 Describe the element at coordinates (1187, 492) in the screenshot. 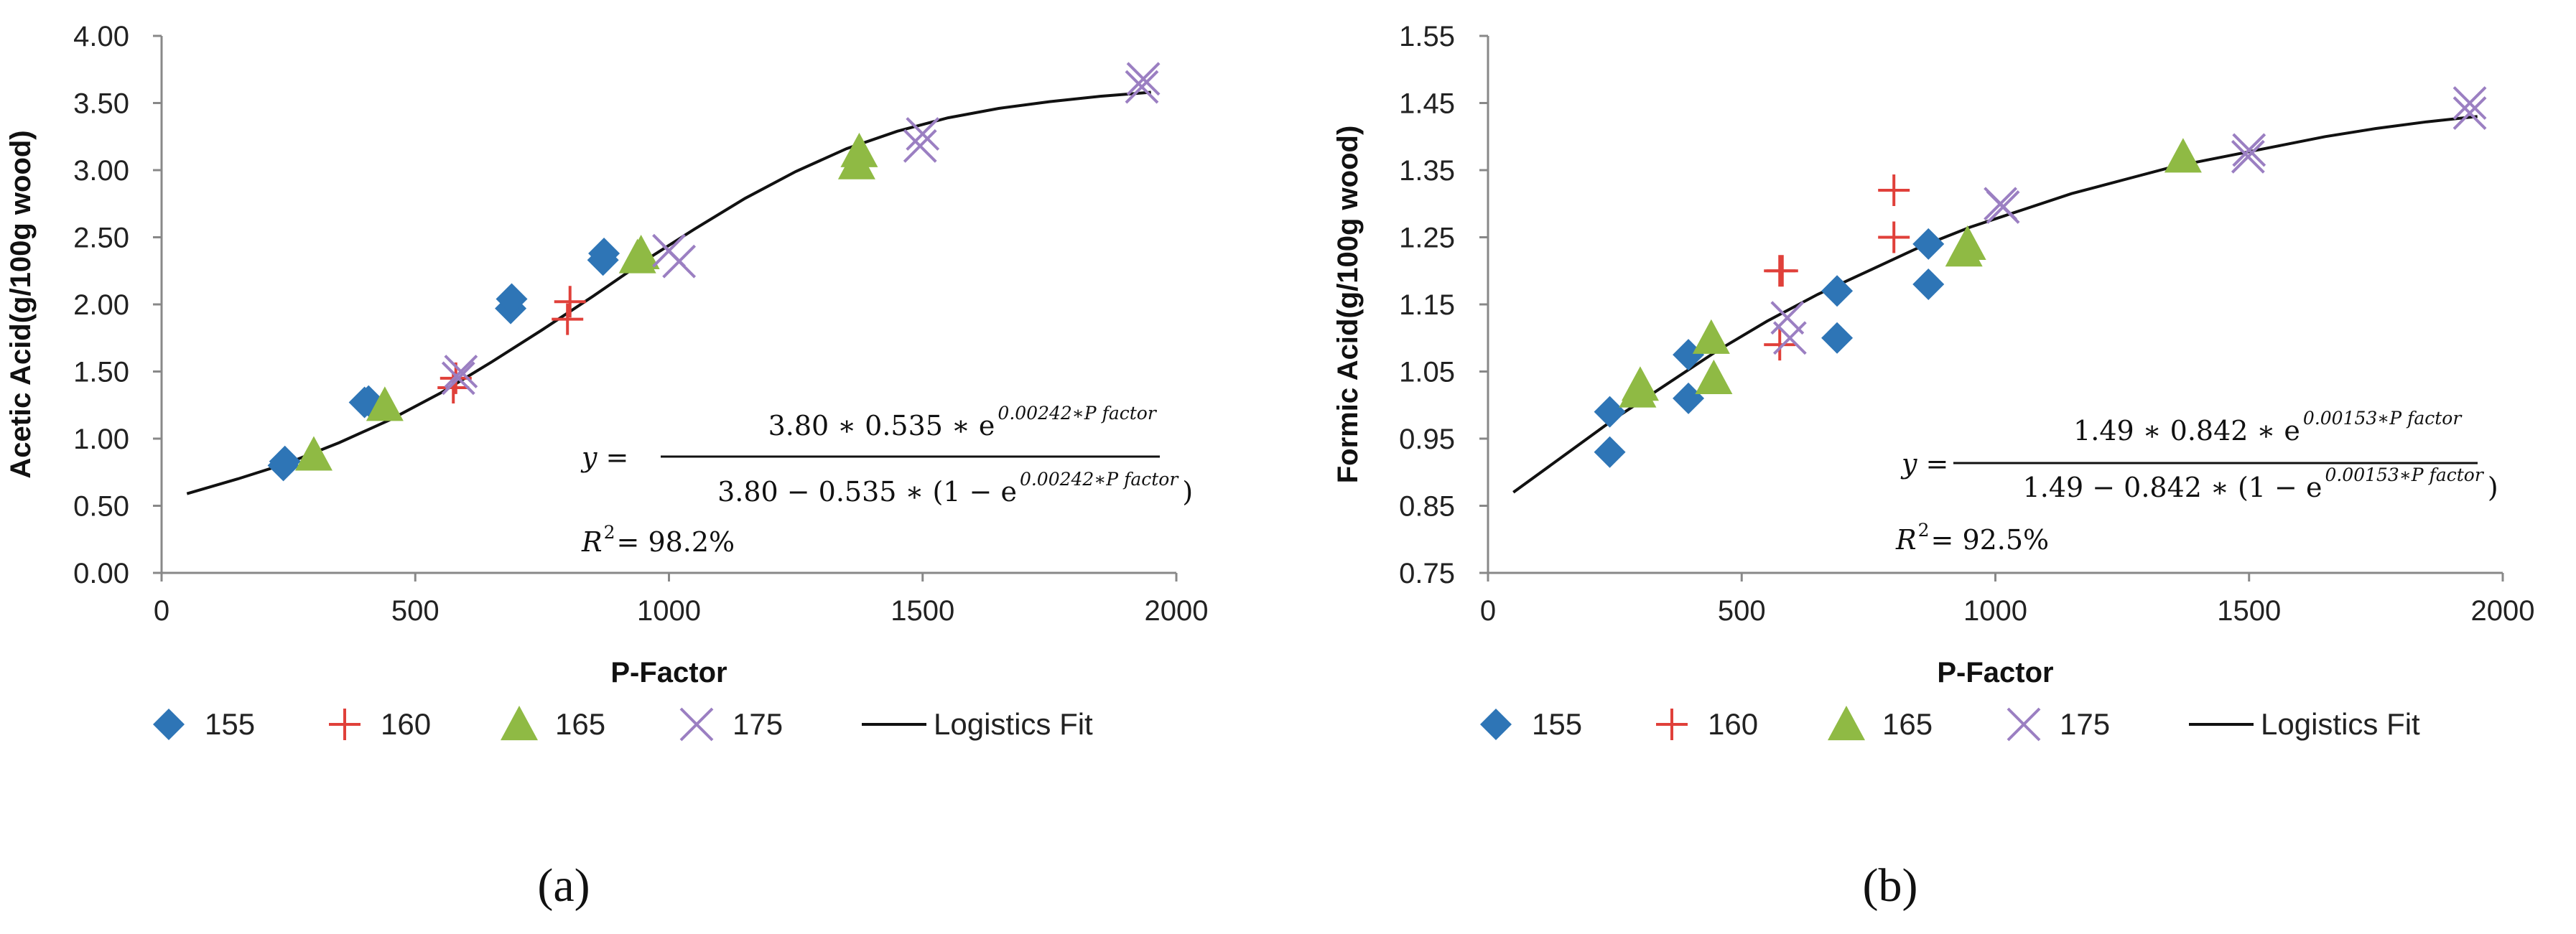

I see `equation-denominator-close: )` at that location.